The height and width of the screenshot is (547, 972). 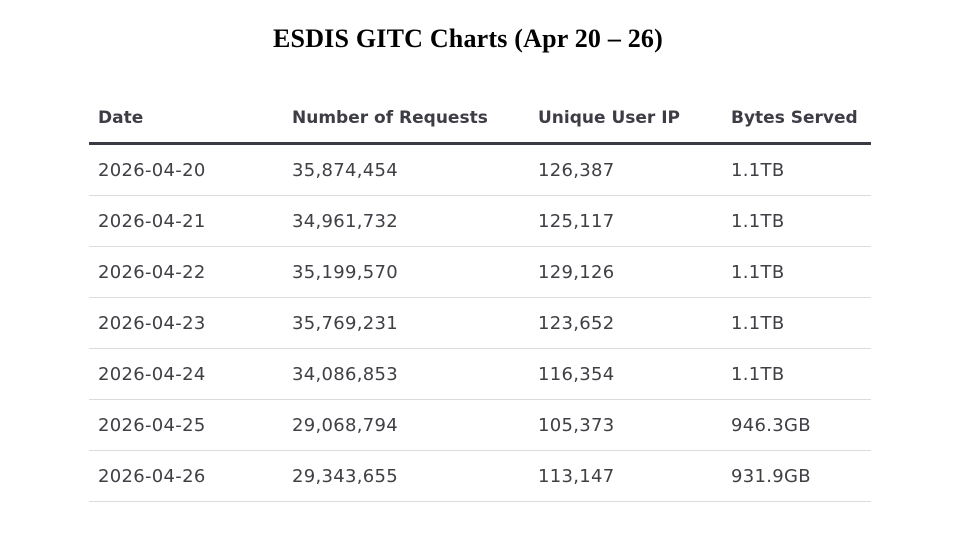 What do you see at coordinates (186, 374) in the screenshot?
I see `cell-date: 2026-04-24` at bounding box center [186, 374].